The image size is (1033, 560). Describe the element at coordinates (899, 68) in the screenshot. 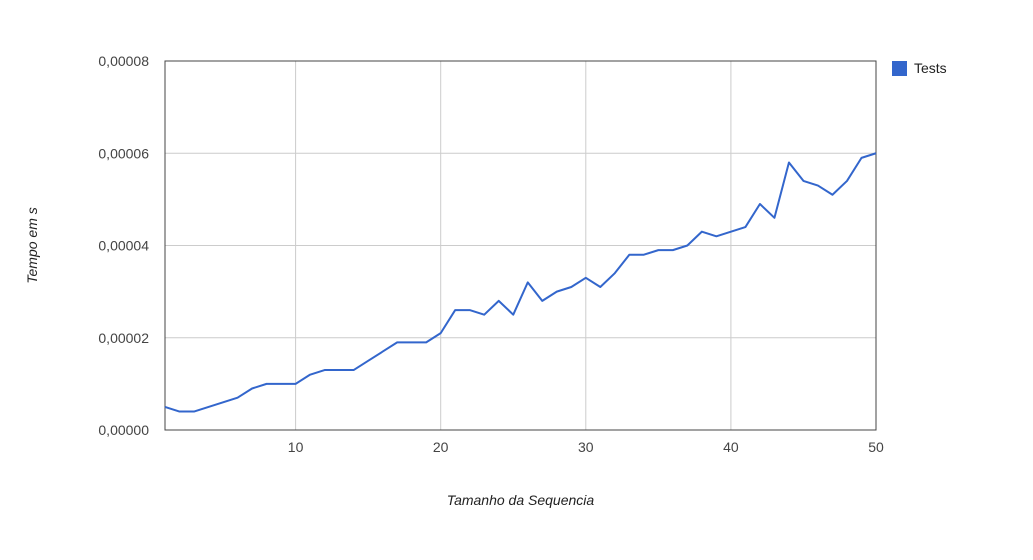

I see `legend-swatch` at that location.